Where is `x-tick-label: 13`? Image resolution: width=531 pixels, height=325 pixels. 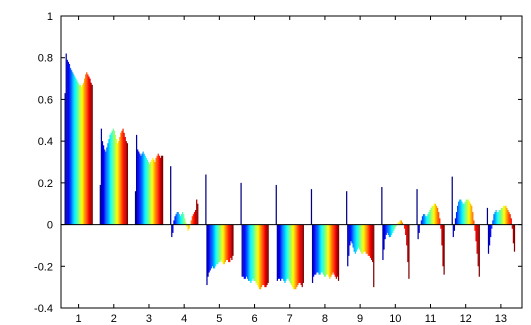
x-tick-label: 13 is located at coordinates (501, 319).